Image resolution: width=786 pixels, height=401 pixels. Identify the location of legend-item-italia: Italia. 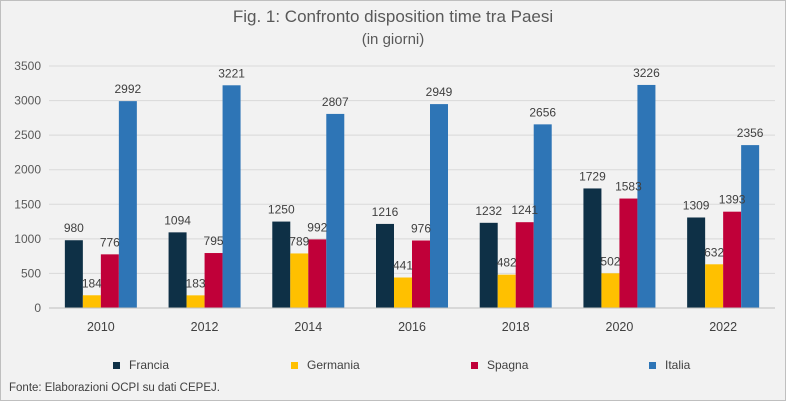
(669, 365).